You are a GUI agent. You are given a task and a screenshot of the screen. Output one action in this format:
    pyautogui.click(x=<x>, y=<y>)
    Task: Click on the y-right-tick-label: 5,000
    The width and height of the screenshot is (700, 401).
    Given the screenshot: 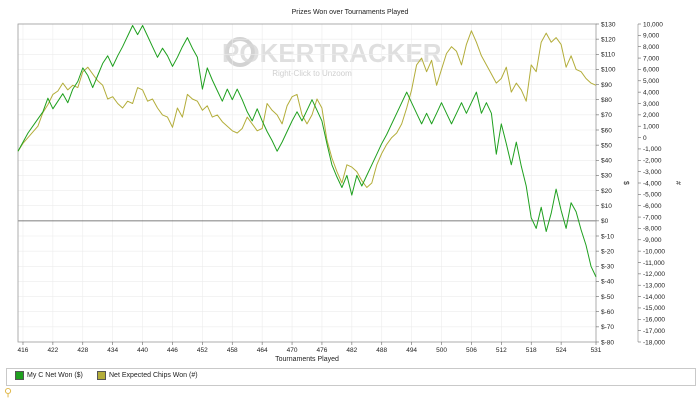 What is the action you would take?
    pyautogui.click(x=651, y=81)
    